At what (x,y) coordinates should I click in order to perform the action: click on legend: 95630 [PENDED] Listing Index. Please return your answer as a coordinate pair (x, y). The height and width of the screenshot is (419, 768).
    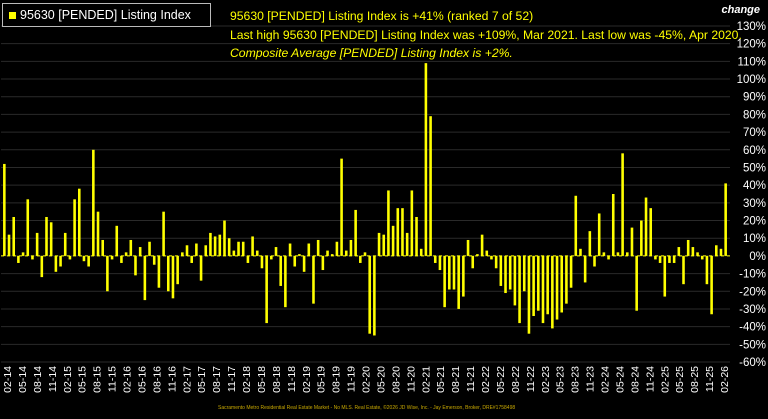
    Looking at the image, I should click on (106, 15).